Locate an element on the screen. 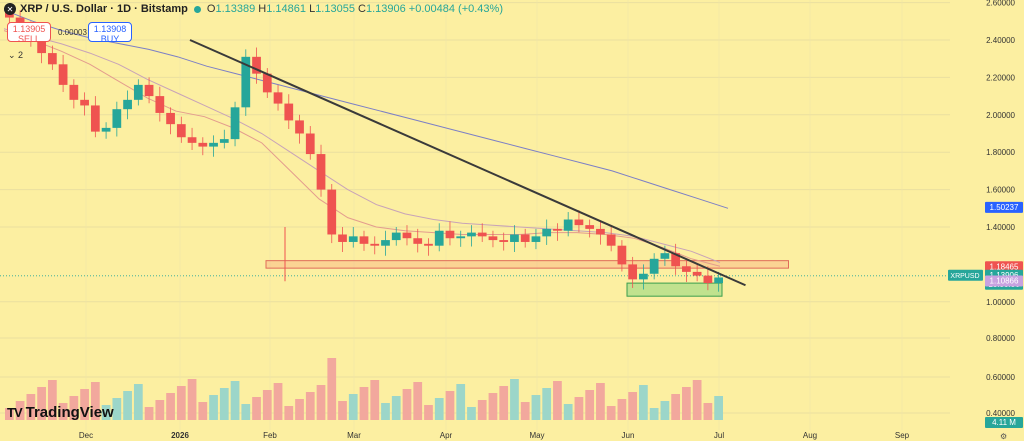 This screenshot has height=441, width=1024. symbol-title: XRP / U.S. Dollar · 1D · Bitstamp is located at coordinates (104, 9).